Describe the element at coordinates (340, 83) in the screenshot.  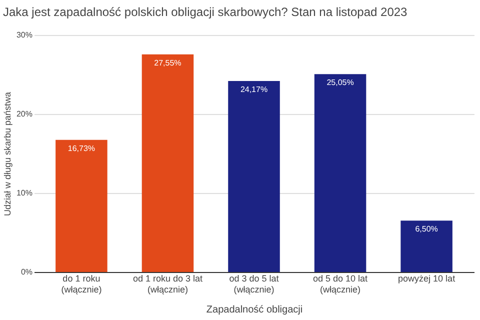
I see `data-label: 25,05%` at that location.